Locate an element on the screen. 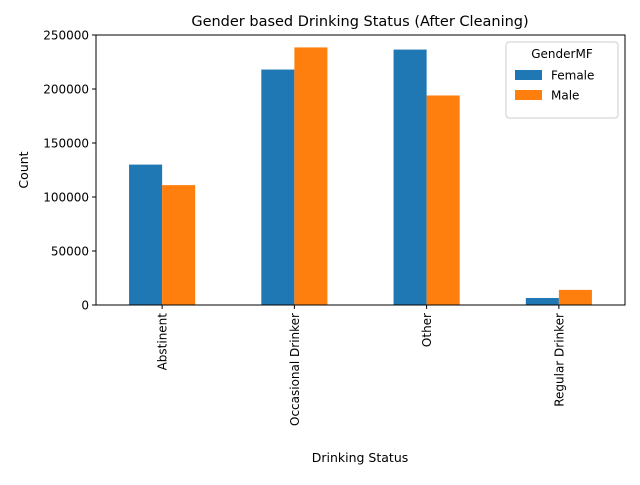 The width and height of the screenshot is (640, 485). legend-title: GenderMF is located at coordinates (562, 54).